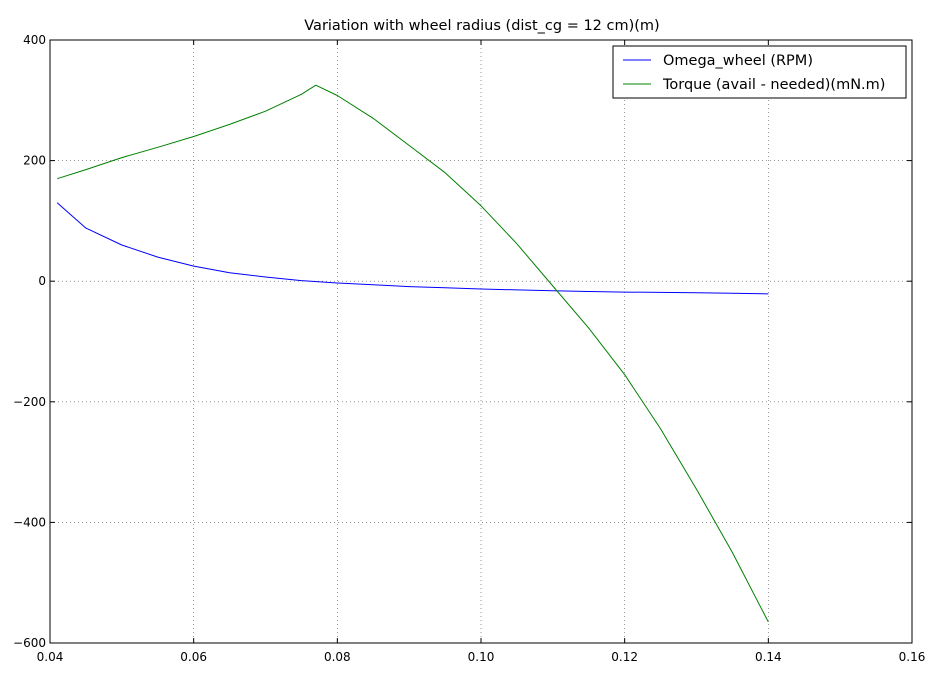 The image size is (951, 683). What do you see at coordinates (412, 248) in the screenshot?
I see `series-line-omega-wheel` at bounding box center [412, 248].